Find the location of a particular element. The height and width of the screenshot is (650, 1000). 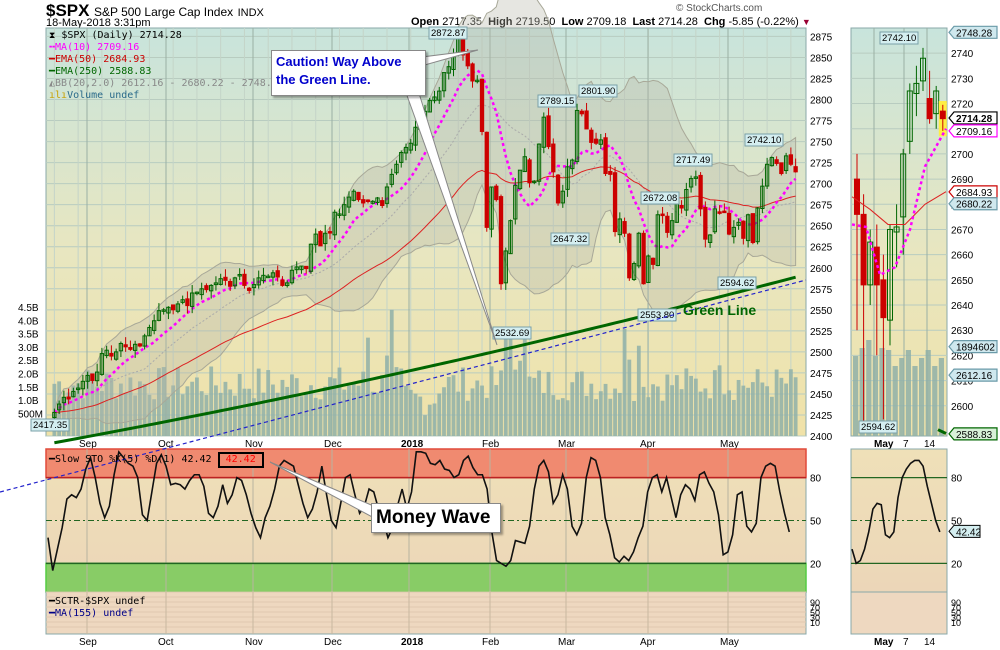

x-tick-label: 2018 is located at coordinates (412, 642).